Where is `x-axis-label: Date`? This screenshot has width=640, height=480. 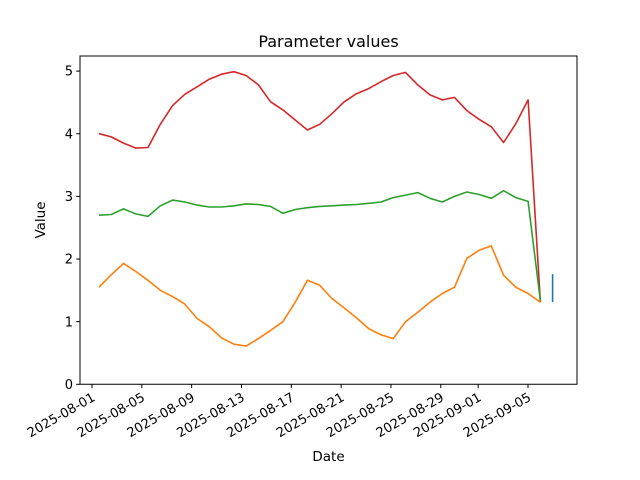
x-axis-label: Date is located at coordinates (328, 457).